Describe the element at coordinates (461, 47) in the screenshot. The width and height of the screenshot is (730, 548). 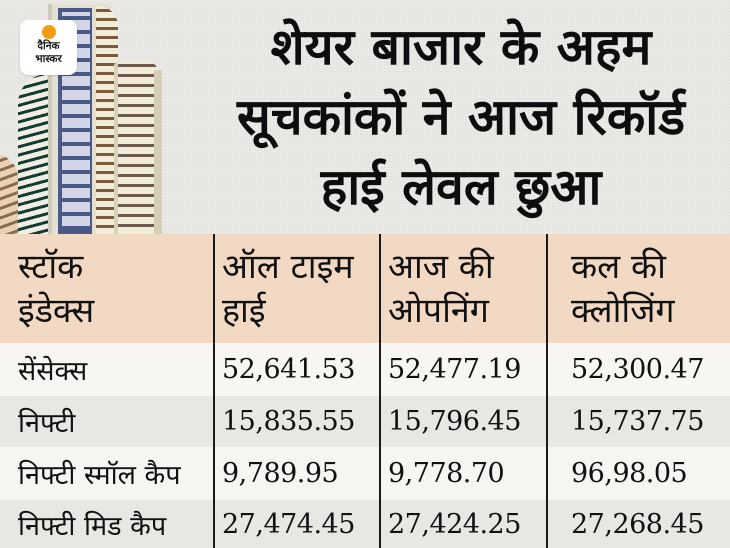
I see `headline-line-1: शेयर बाजार के अहम` at that location.